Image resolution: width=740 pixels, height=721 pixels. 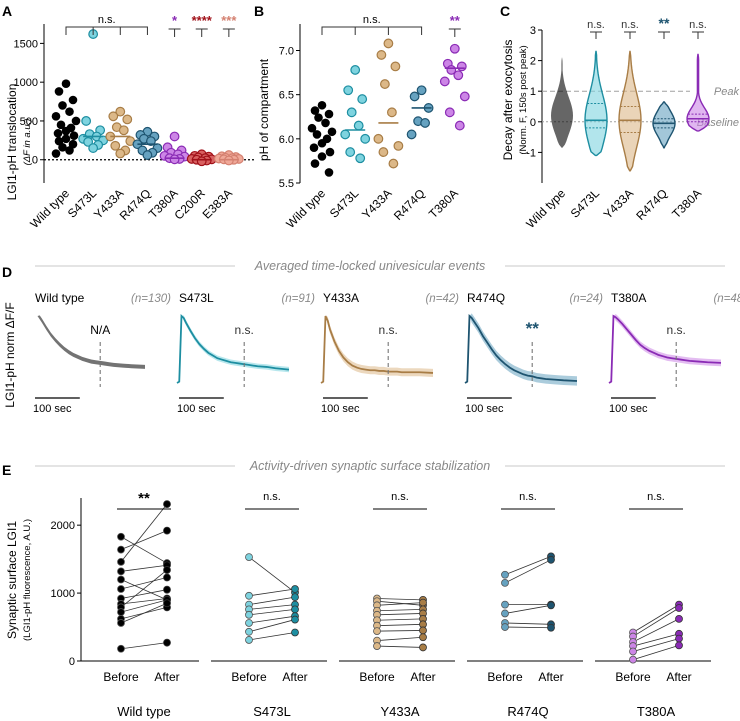 I want to click on panel-d-sig-label-t380a: n.s., so click(x=676, y=330).